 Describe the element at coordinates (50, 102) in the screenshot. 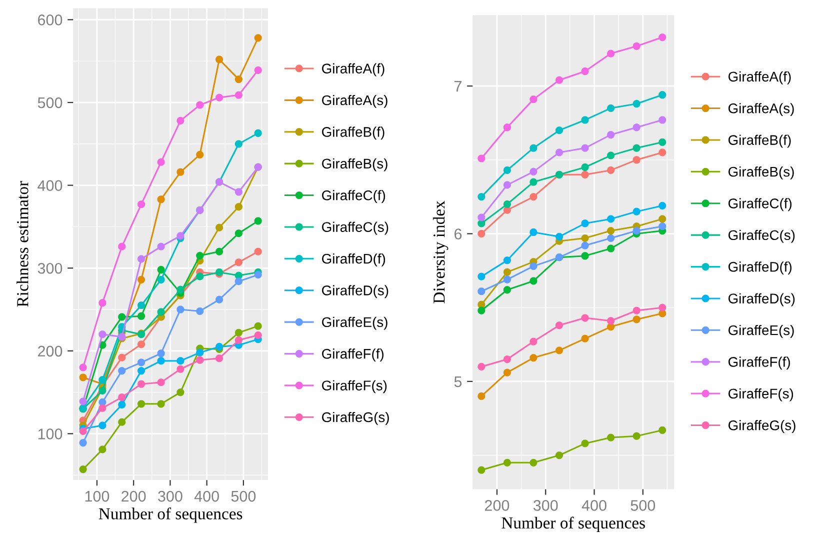

I see `y-tick-label: 500` at that location.